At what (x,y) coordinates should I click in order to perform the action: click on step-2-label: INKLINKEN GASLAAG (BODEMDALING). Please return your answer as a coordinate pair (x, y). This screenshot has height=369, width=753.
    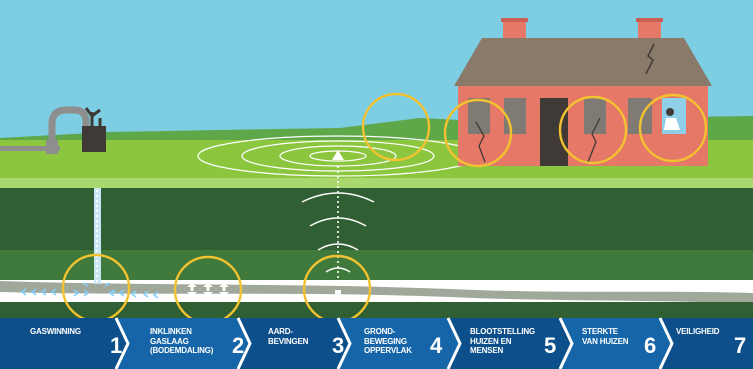
    Looking at the image, I should click on (182, 341).